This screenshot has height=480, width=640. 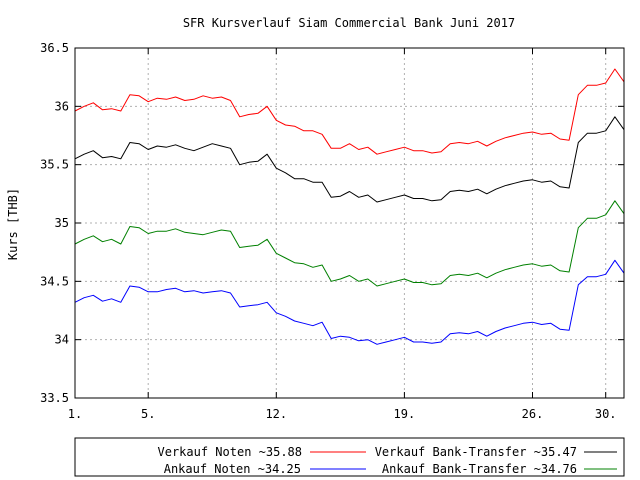 I want to click on legend-box, so click(x=349, y=457).